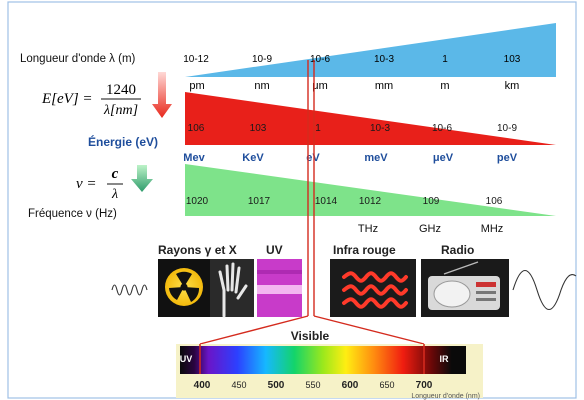 The height and width of the screenshot is (400, 584). What do you see at coordinates (512, 86) in the screenshot?
I see `wavelength-unit-6: km` at bounding box center [512, 86].